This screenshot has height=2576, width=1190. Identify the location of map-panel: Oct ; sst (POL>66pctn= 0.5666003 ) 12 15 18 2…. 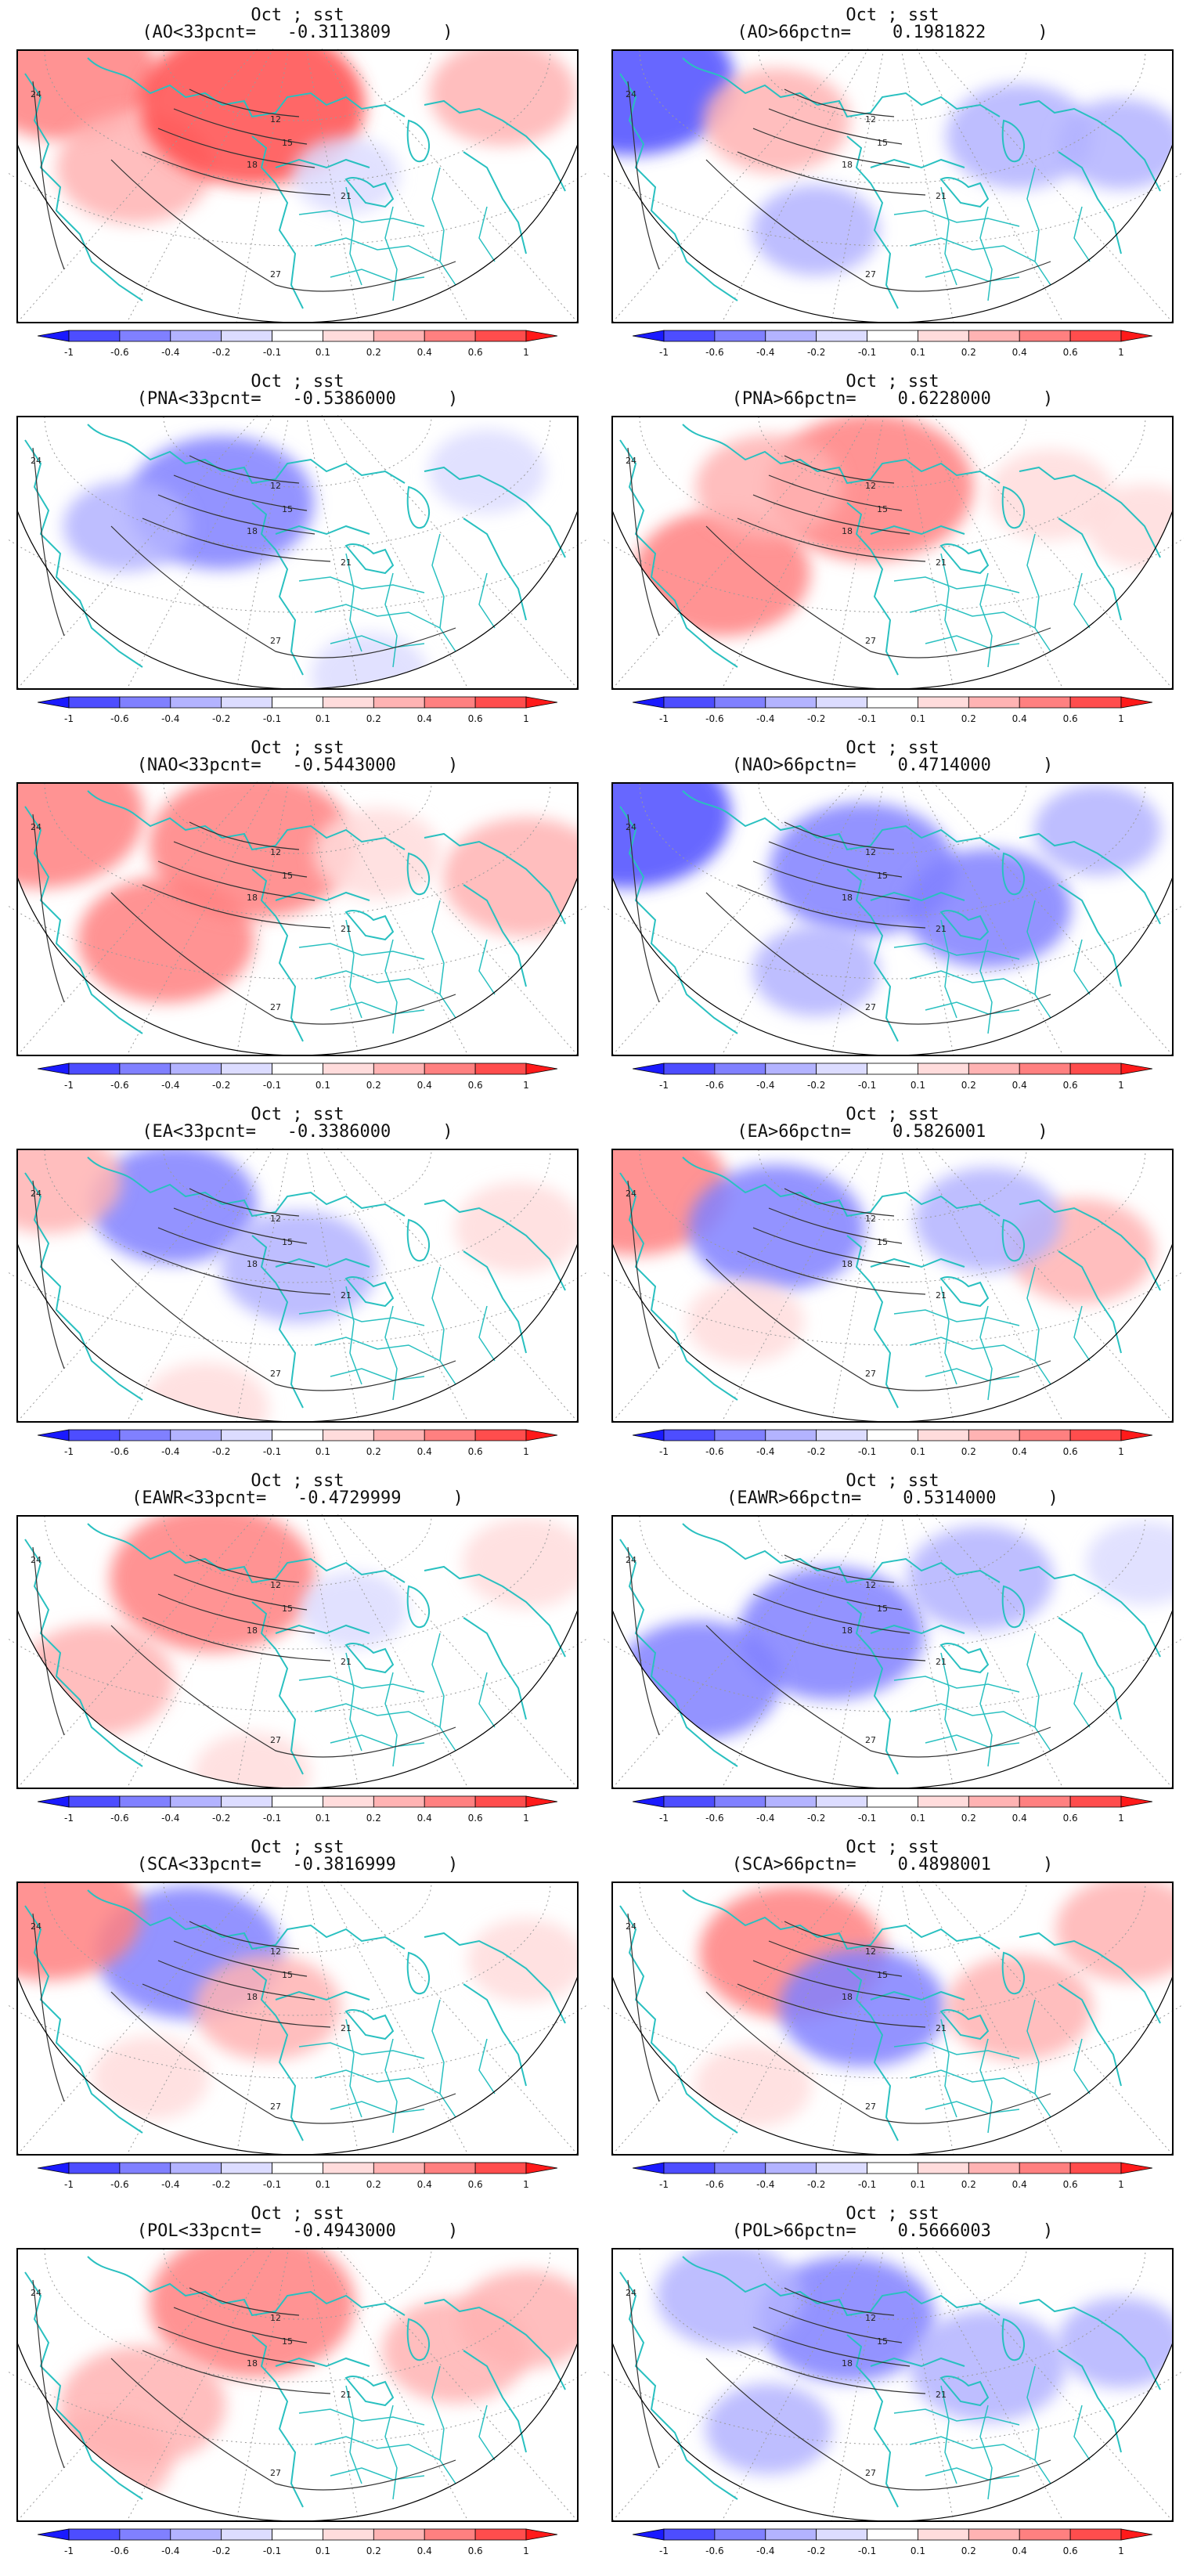
(892, 2389).